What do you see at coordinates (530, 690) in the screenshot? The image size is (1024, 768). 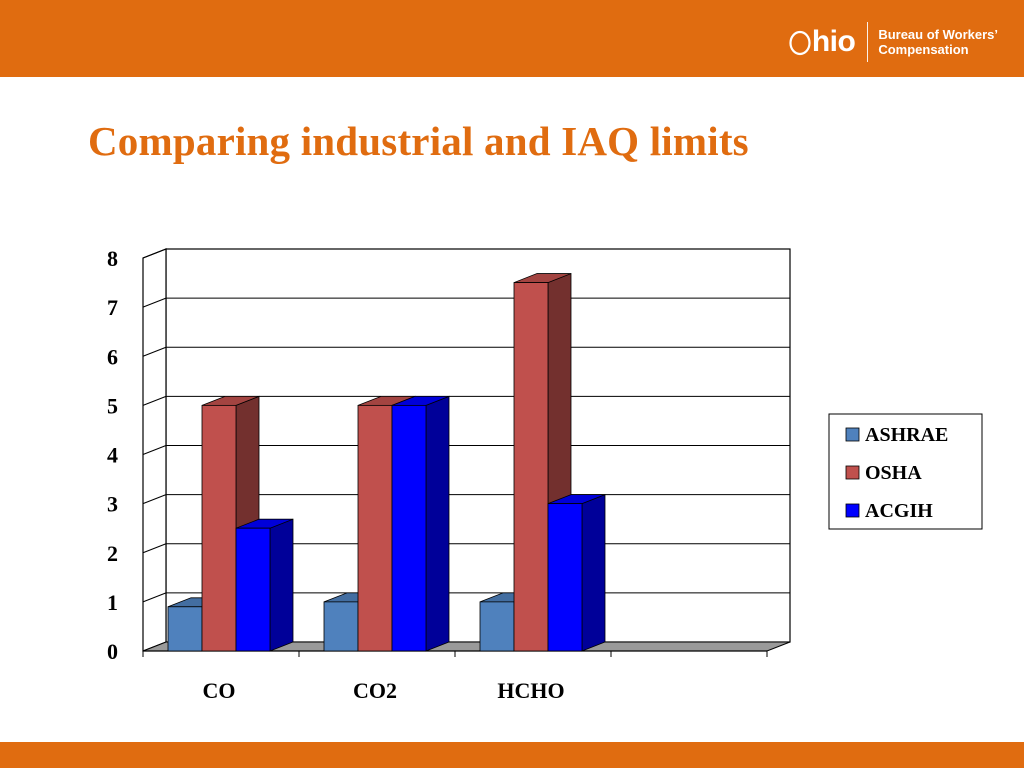 I see `x-category-label: HCHO` at bounding box center [530, 690].